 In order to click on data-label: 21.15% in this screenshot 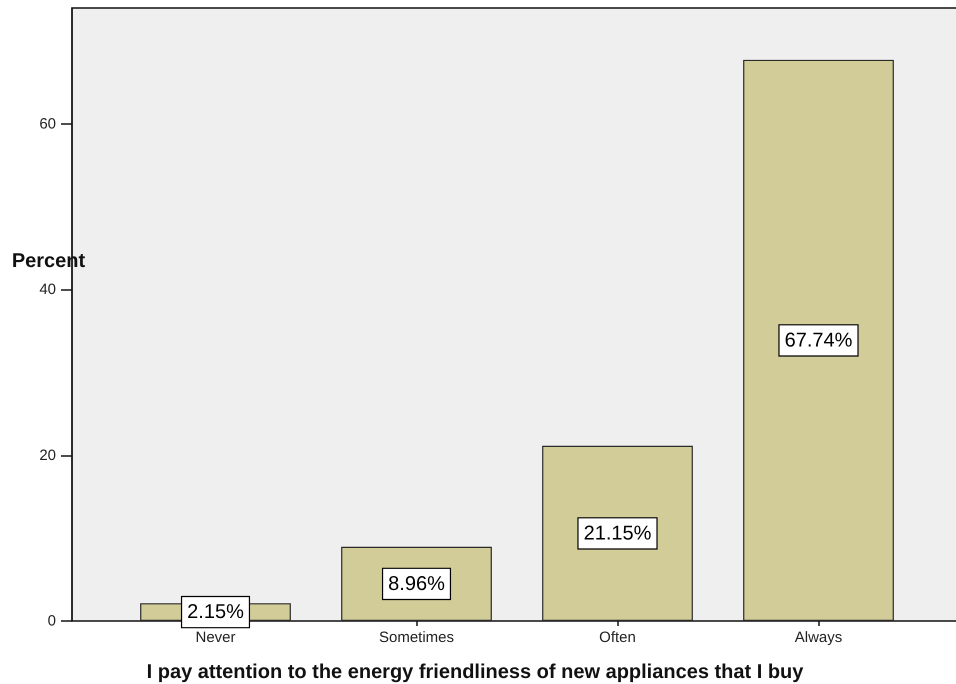, I will do `click(618, 533)`.